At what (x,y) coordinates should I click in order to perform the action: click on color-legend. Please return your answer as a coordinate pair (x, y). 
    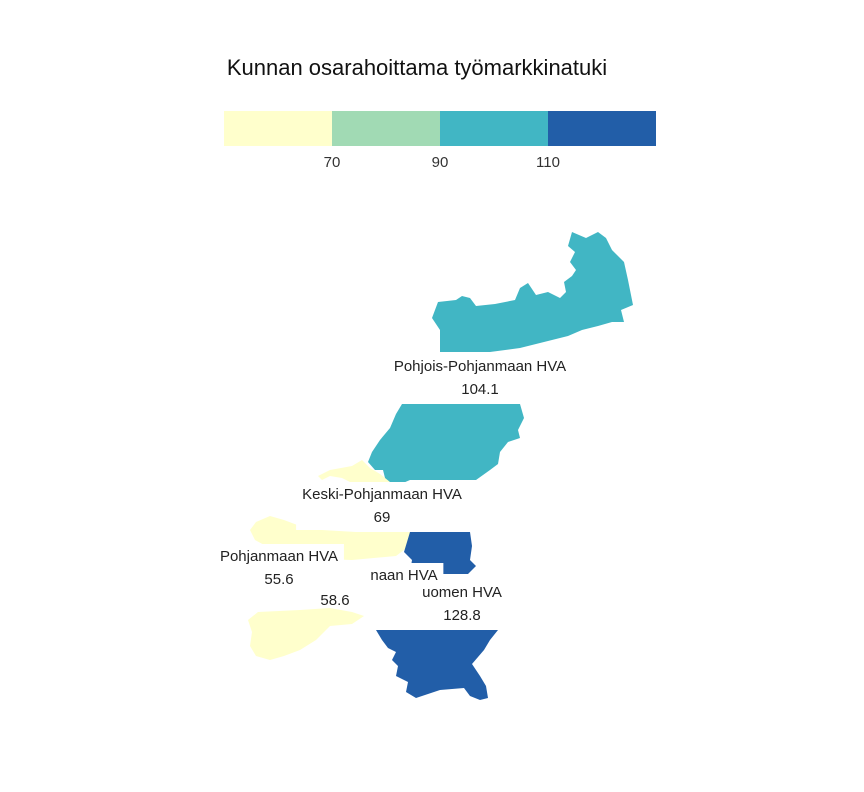
    Looking at the image, I should click on (440, 128).